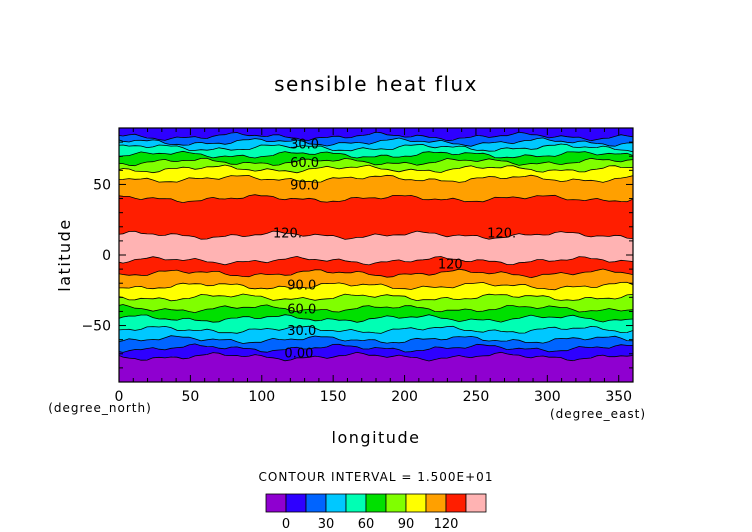 This screenshot has width=752, height=532. What do you see at coordinates (618, 397) in the screenshot?
I see `x-tick-label: 350` at bounding box center [618, 397].